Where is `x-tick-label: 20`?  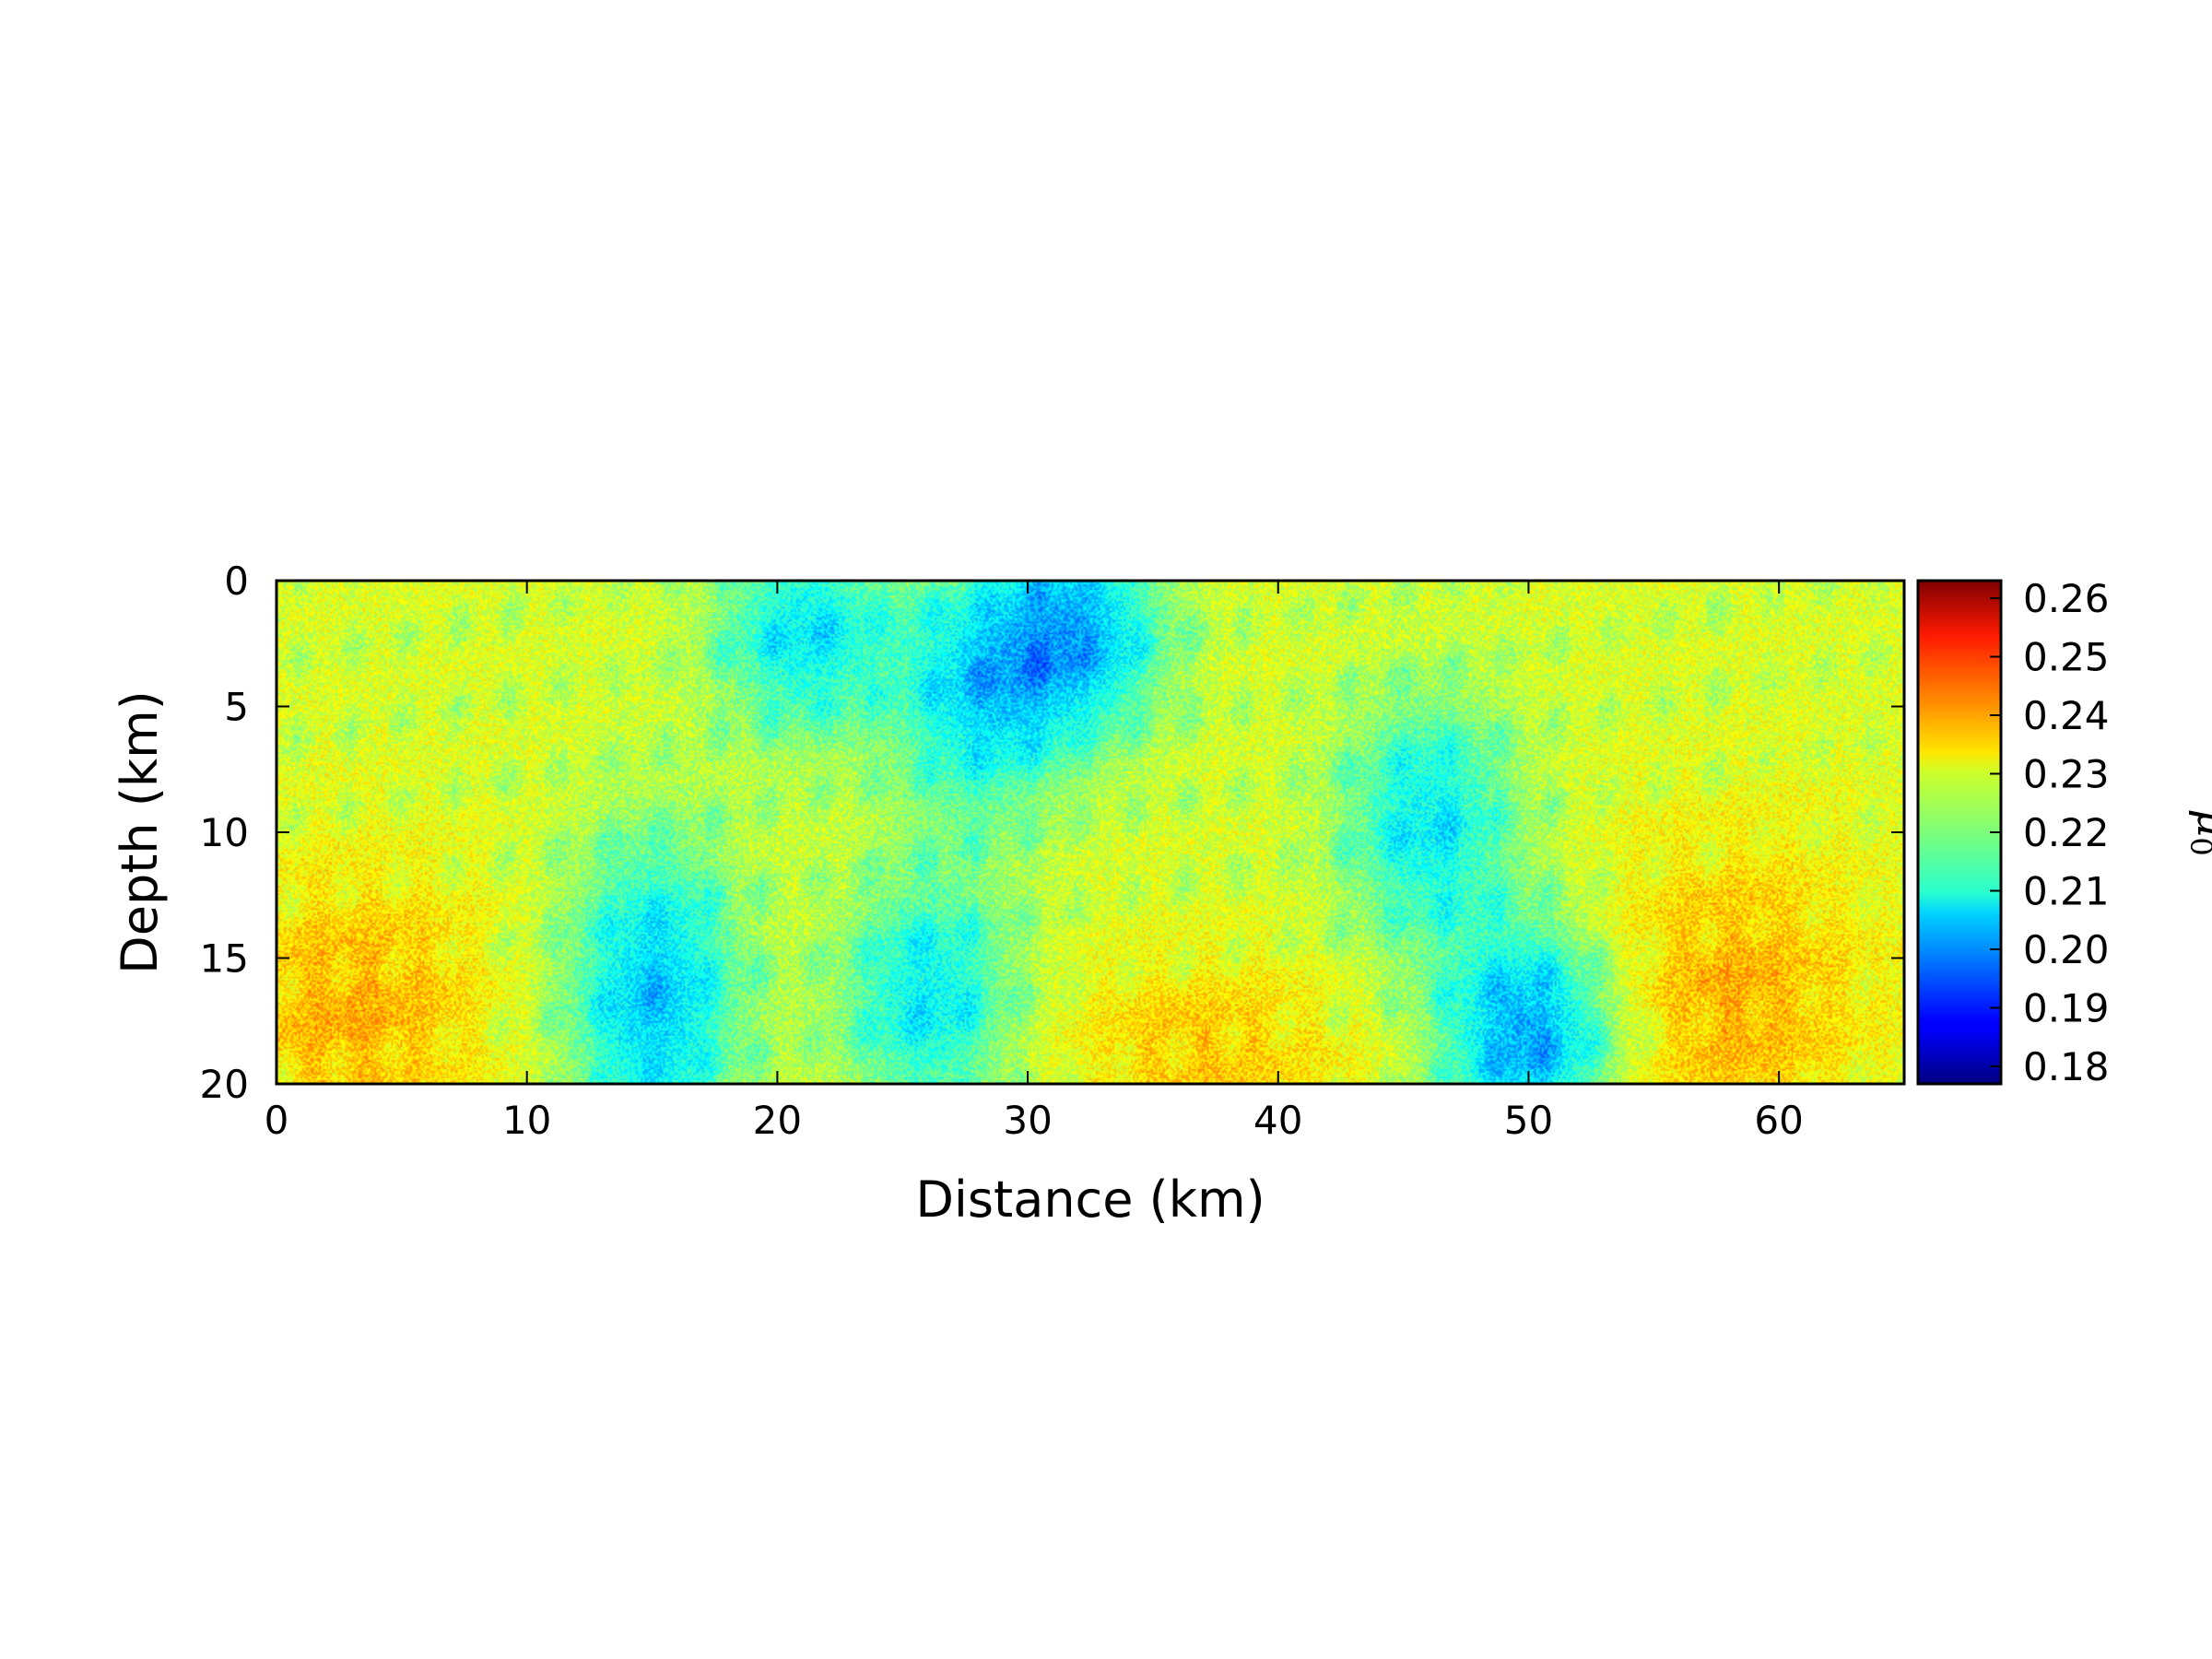 x-tick-label: 20 is located at coordinates (777, 1120).